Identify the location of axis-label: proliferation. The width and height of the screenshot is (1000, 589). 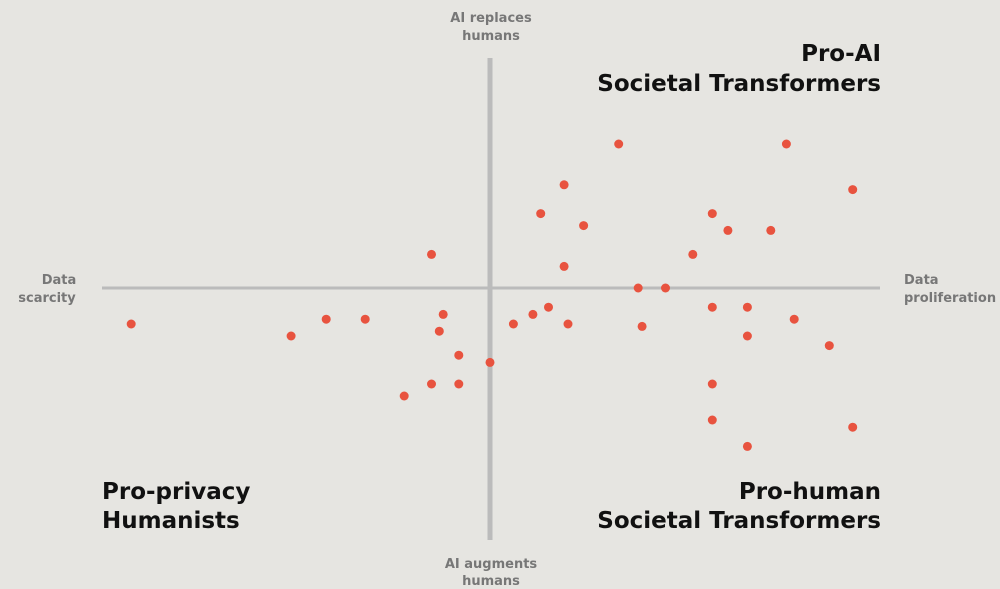
(950, 298).